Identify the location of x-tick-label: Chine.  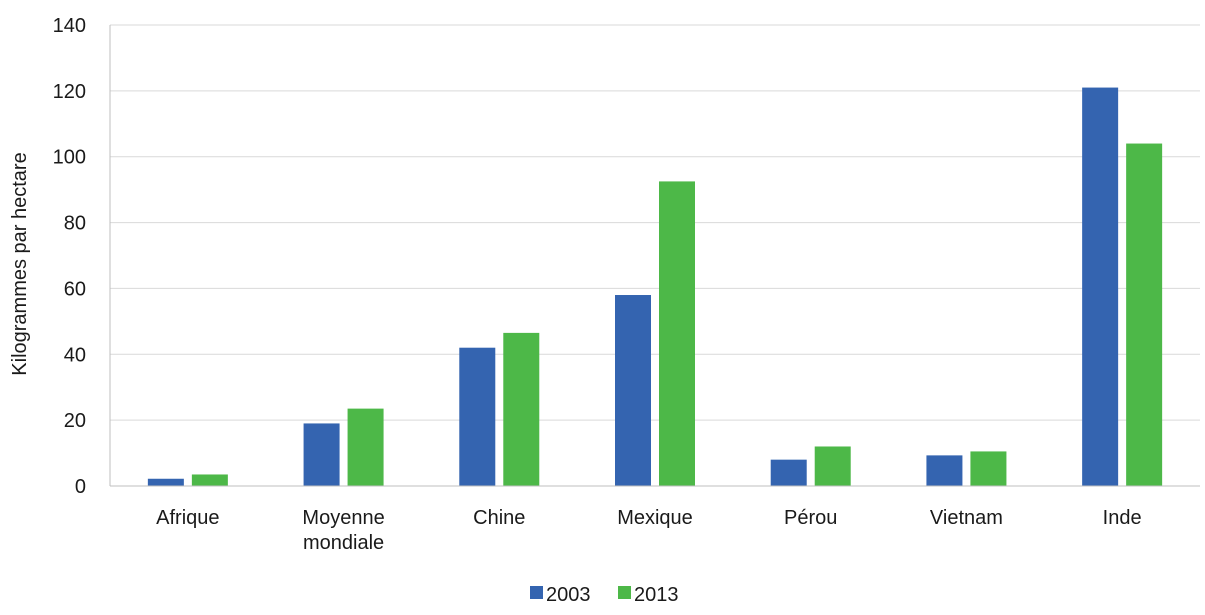
(499, 518).